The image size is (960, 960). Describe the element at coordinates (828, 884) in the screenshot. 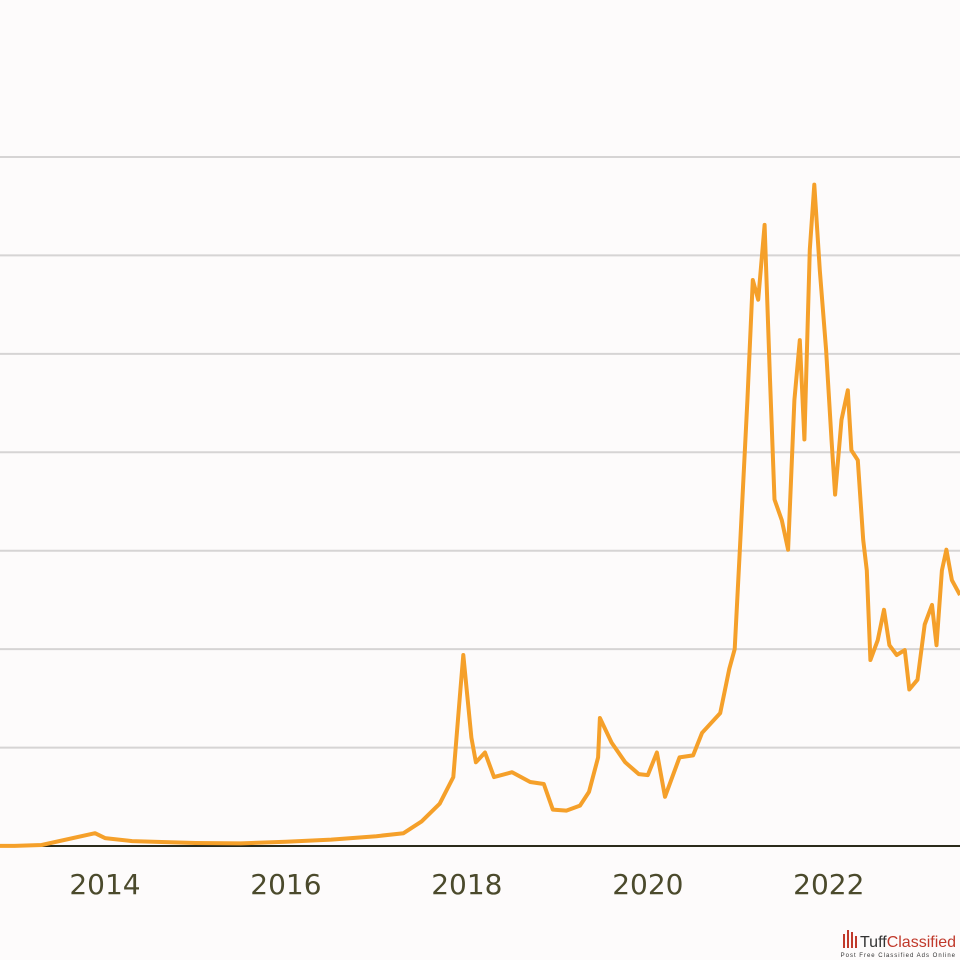

I see `x-tick-label: 2022` at that location.